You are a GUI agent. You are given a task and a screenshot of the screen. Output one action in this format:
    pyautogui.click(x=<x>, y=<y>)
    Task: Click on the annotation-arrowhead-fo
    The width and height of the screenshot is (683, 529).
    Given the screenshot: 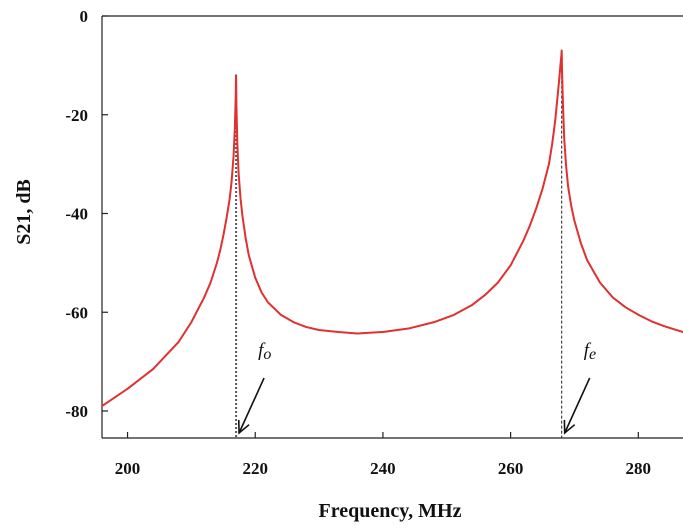 What is the action you would take?
    pyautogui.click(x=243, y=427)
    